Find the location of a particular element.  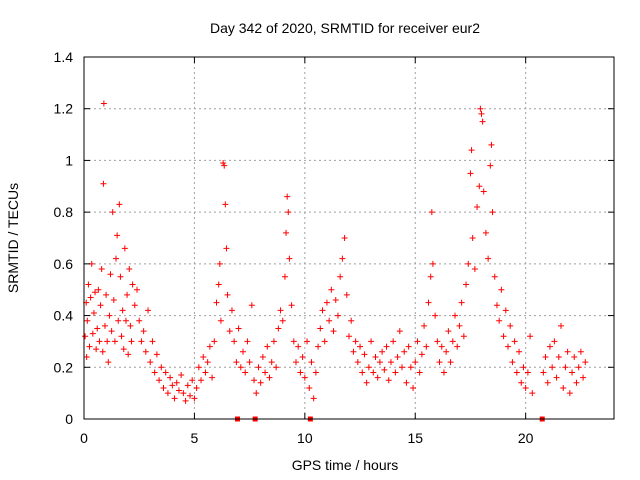

x-tick-label: 15 is located at coordinates (415, 438).